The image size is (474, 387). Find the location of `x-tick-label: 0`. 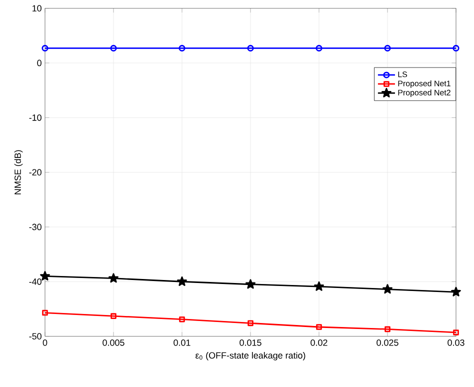

x-tick-label: 0 is located at coordinates (45, 342).